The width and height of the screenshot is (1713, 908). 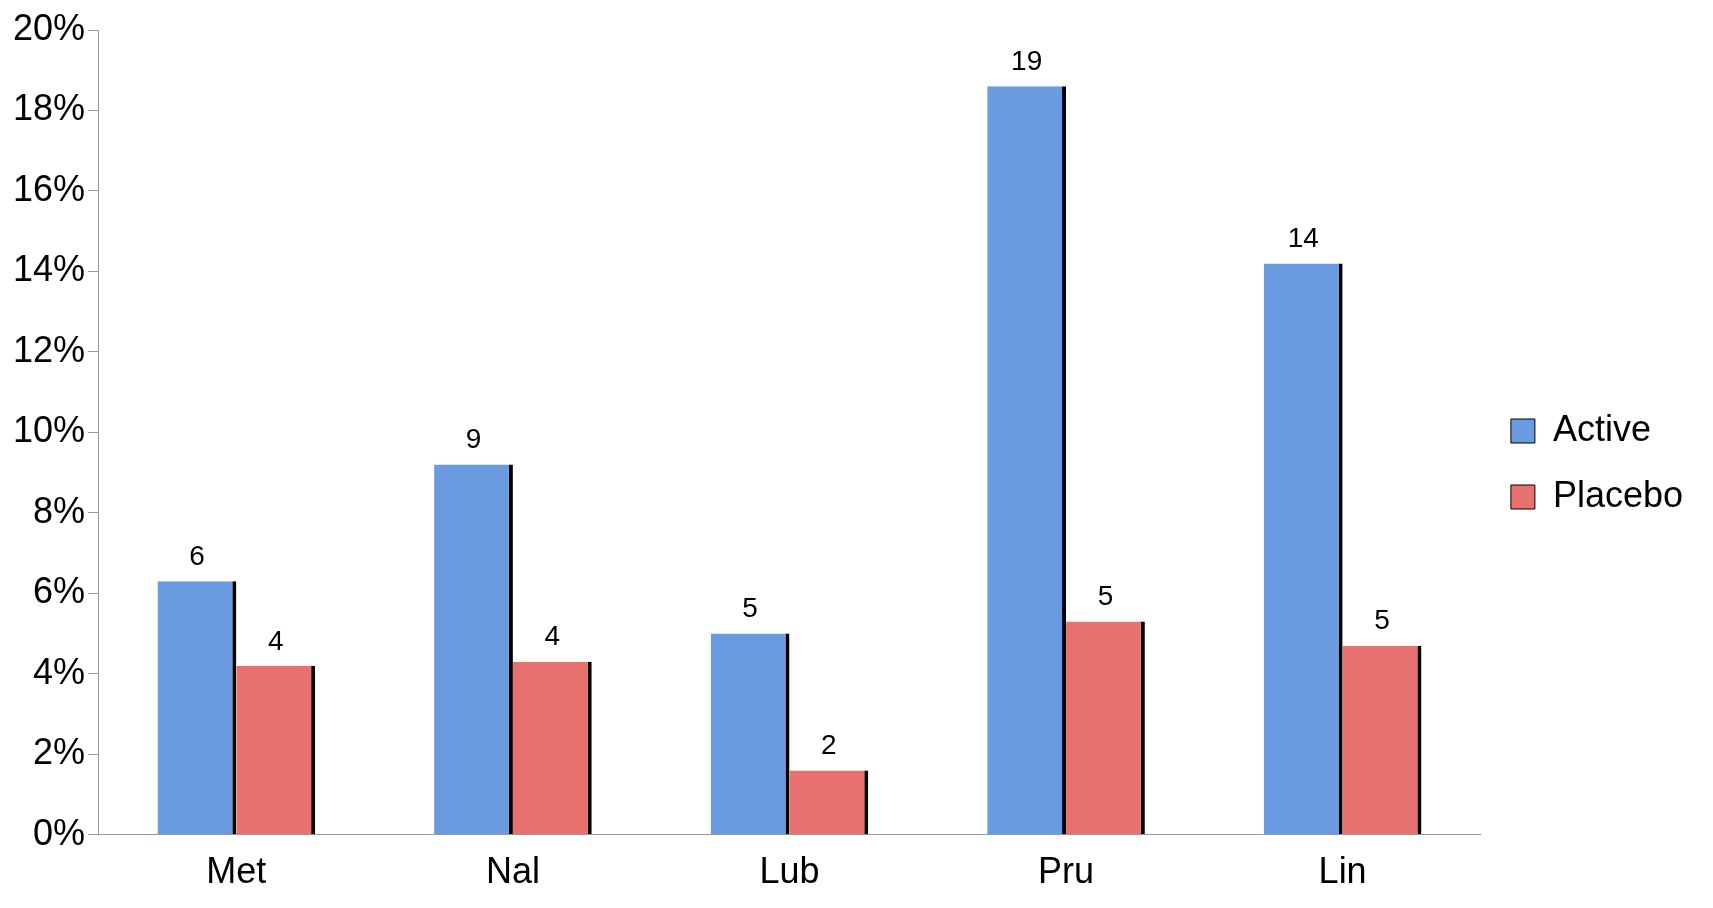 I want to click on legend-label: Active, so click(x=1601, y=428).